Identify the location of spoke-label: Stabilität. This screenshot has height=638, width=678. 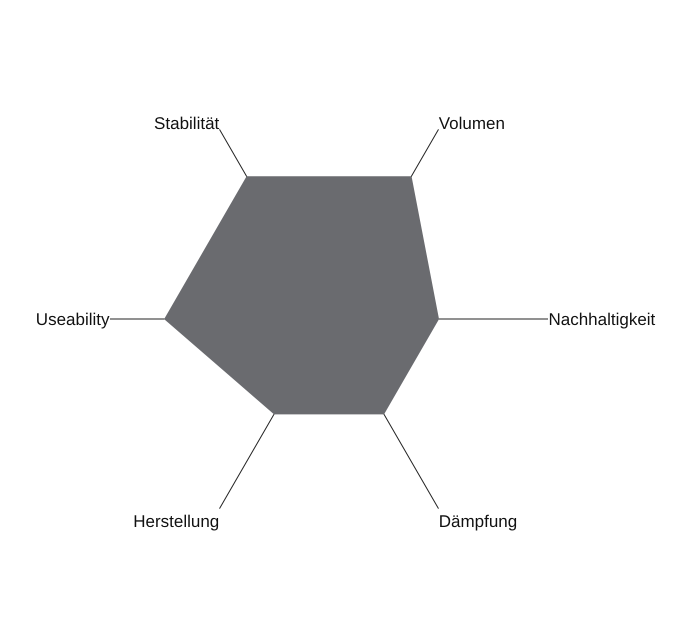
(187, 123).